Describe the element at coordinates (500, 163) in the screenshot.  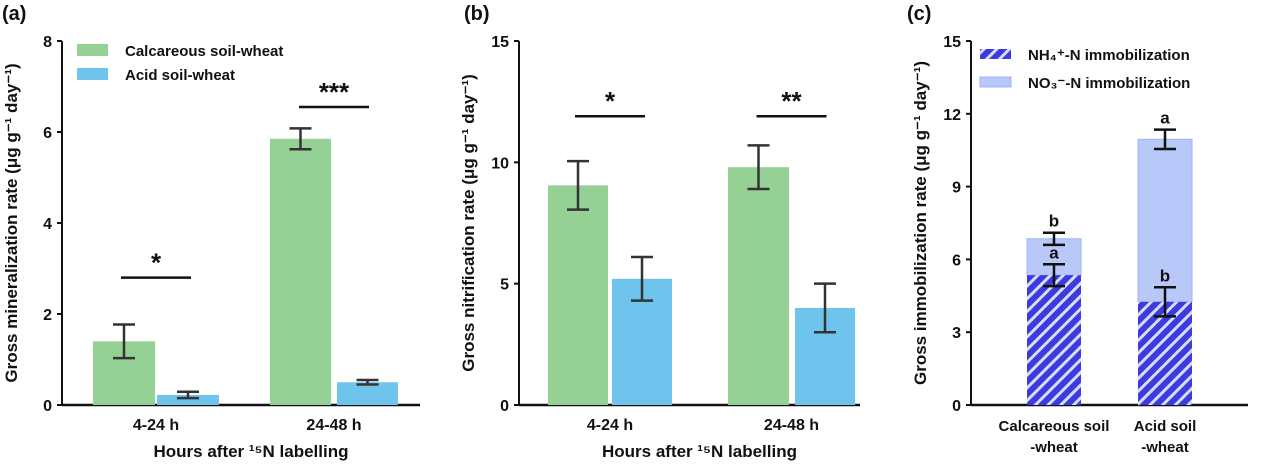
I see `y-tick-label: 10` at that location.